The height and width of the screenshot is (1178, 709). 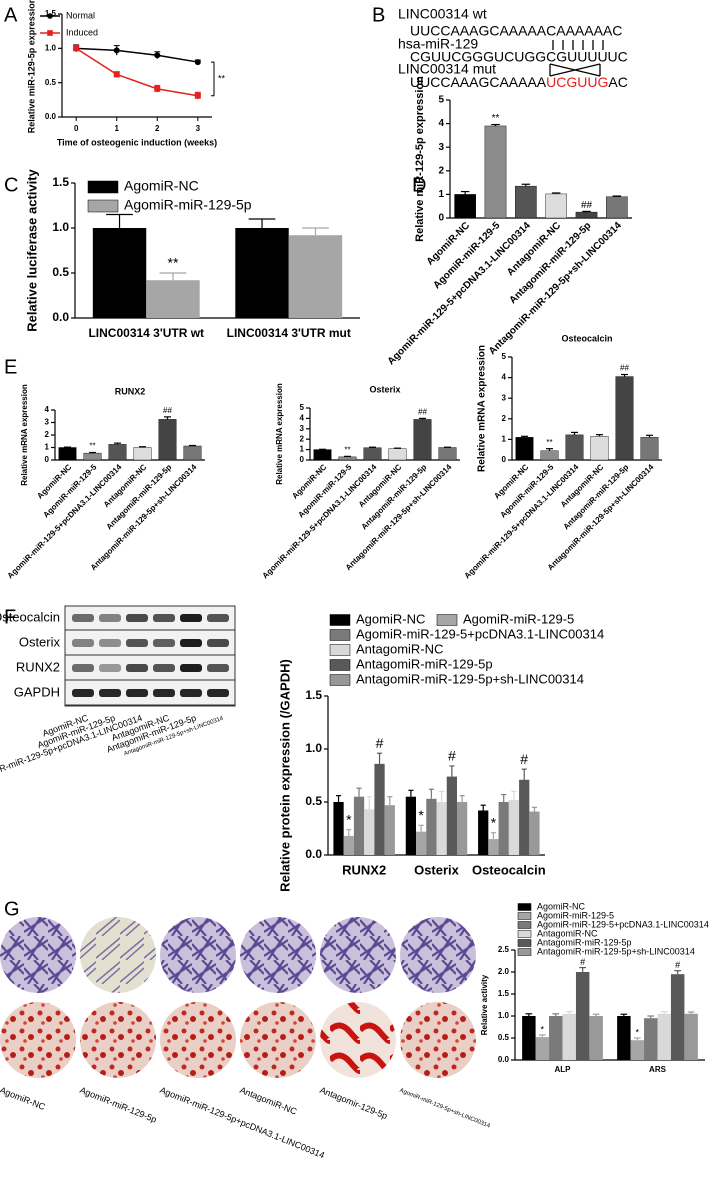 I want to click on legend-item: AgomiR-miR-129-5p, so click(x=169, y=205).